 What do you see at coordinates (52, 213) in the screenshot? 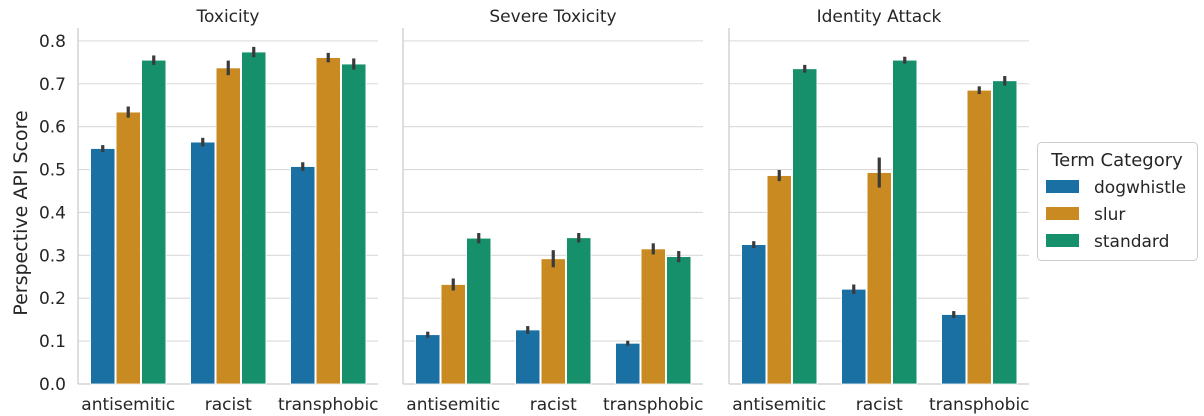
I see `y-tick-label: 0.4` at bounding box center [52, 213].